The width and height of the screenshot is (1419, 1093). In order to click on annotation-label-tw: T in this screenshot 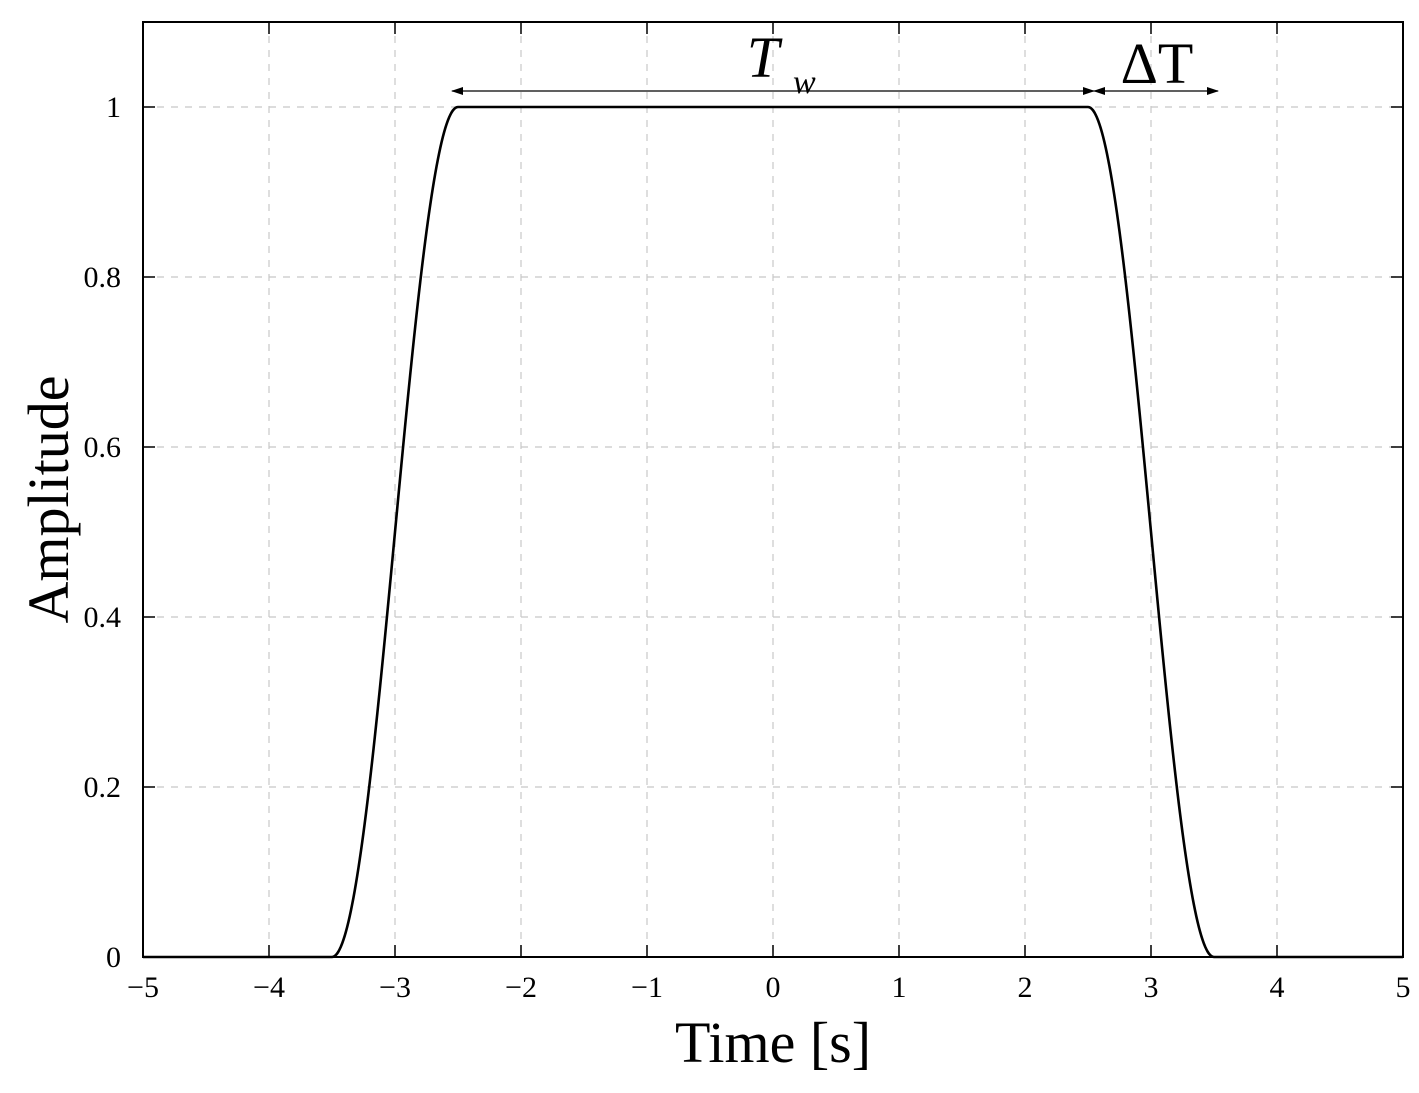, I will do `click(765, 57)`.